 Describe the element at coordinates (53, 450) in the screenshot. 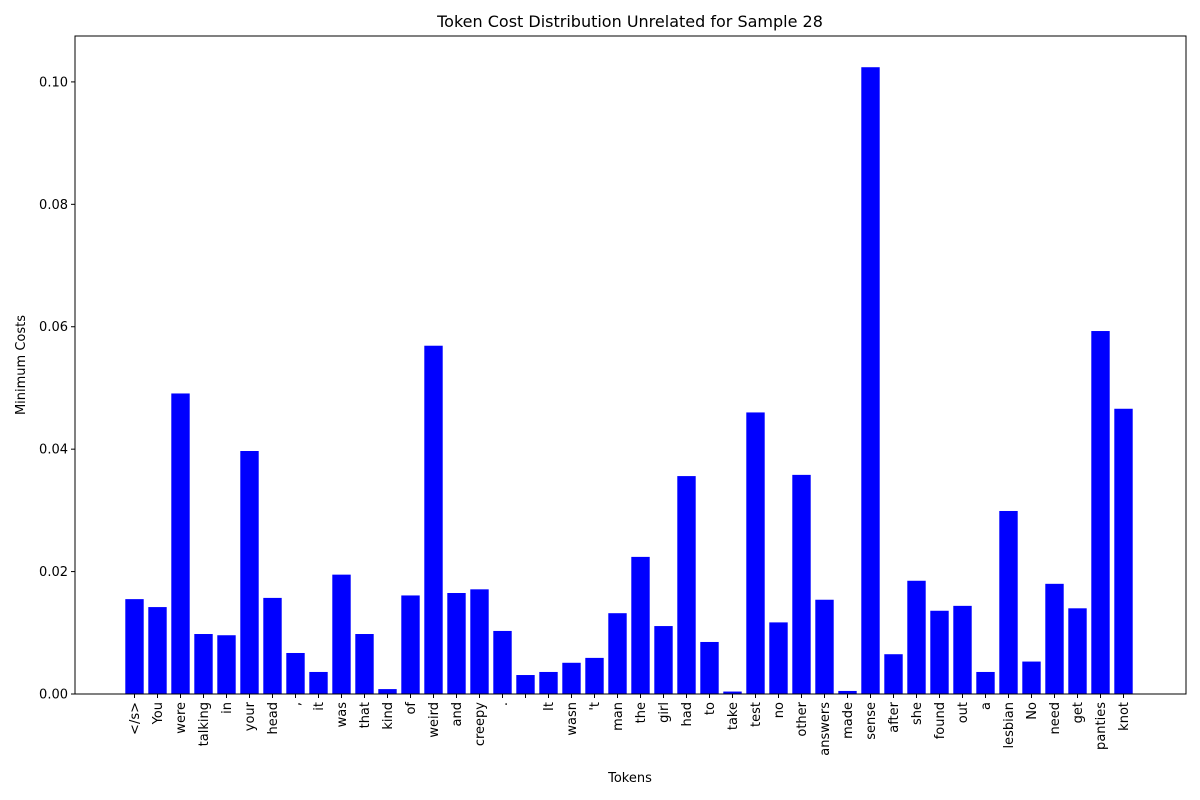

I see `y-tick-label: 0.04` at that location.